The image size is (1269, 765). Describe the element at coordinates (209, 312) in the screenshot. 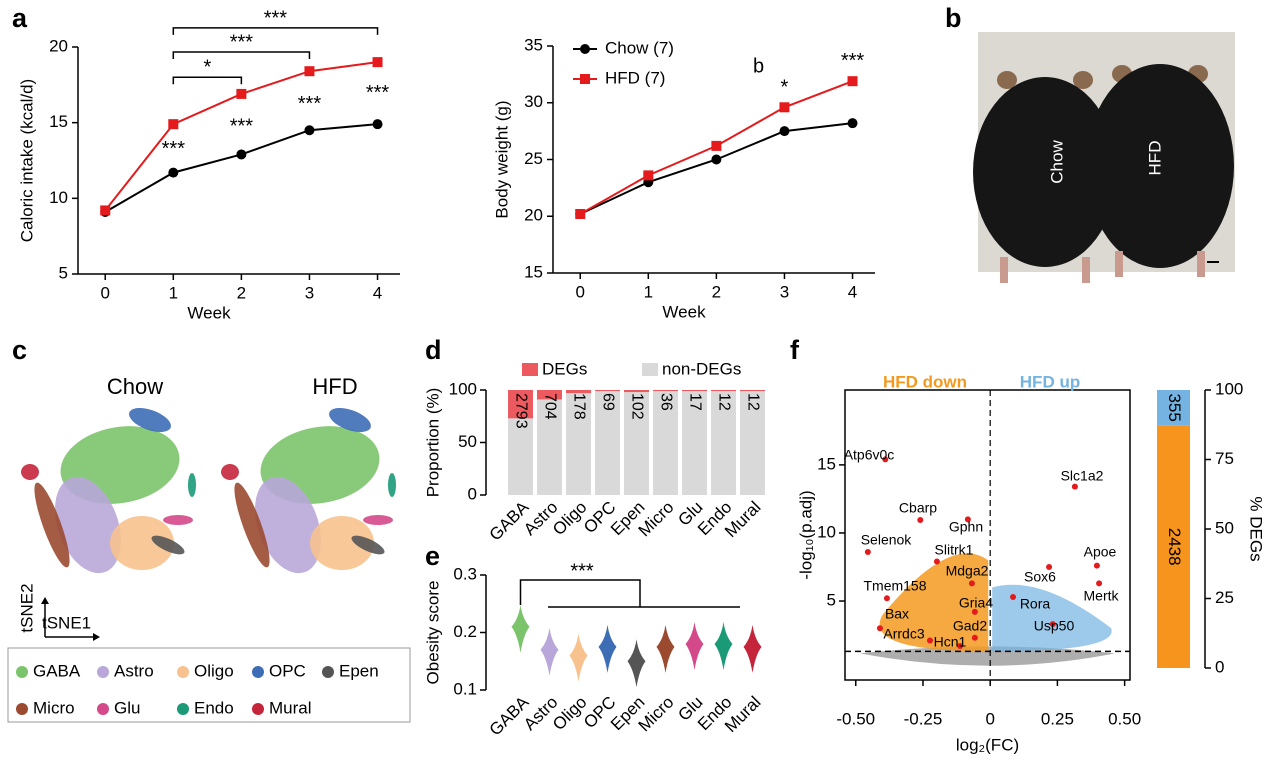

I see `x-axis-label: Week` at that location.